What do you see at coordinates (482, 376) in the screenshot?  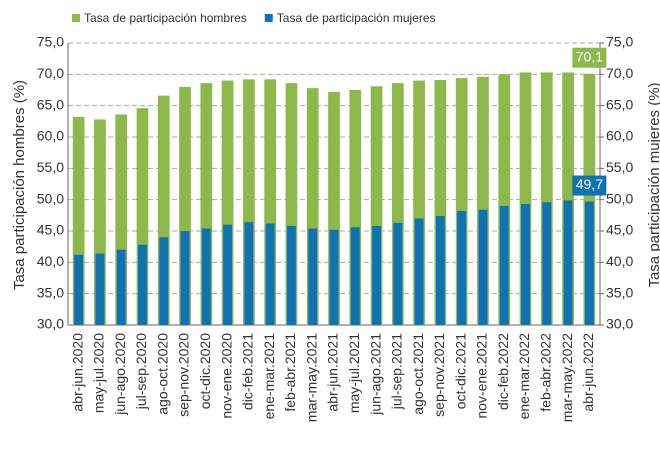 I see `x-tick-label: nov-ene.2021` at bounding box center [482, 376].